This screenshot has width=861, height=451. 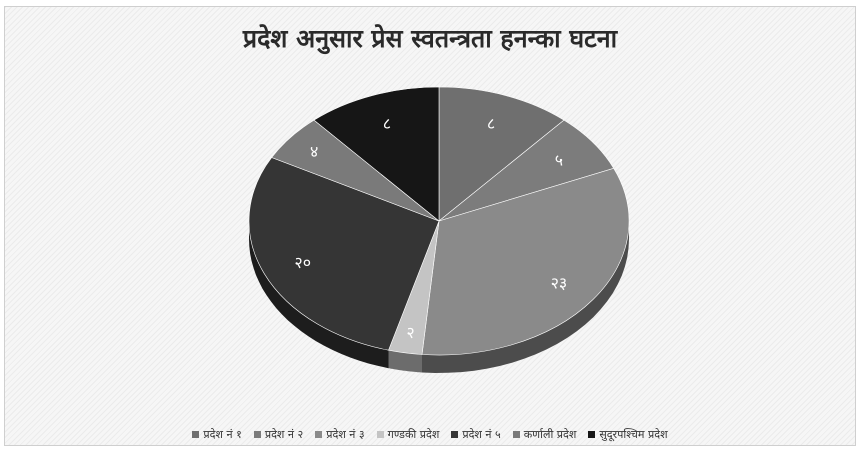 What do you see at coordinates (222, 434) in the screenshot?
I see `legend-label-1: प्रदेश नं १` at bounding box center [222, 434].